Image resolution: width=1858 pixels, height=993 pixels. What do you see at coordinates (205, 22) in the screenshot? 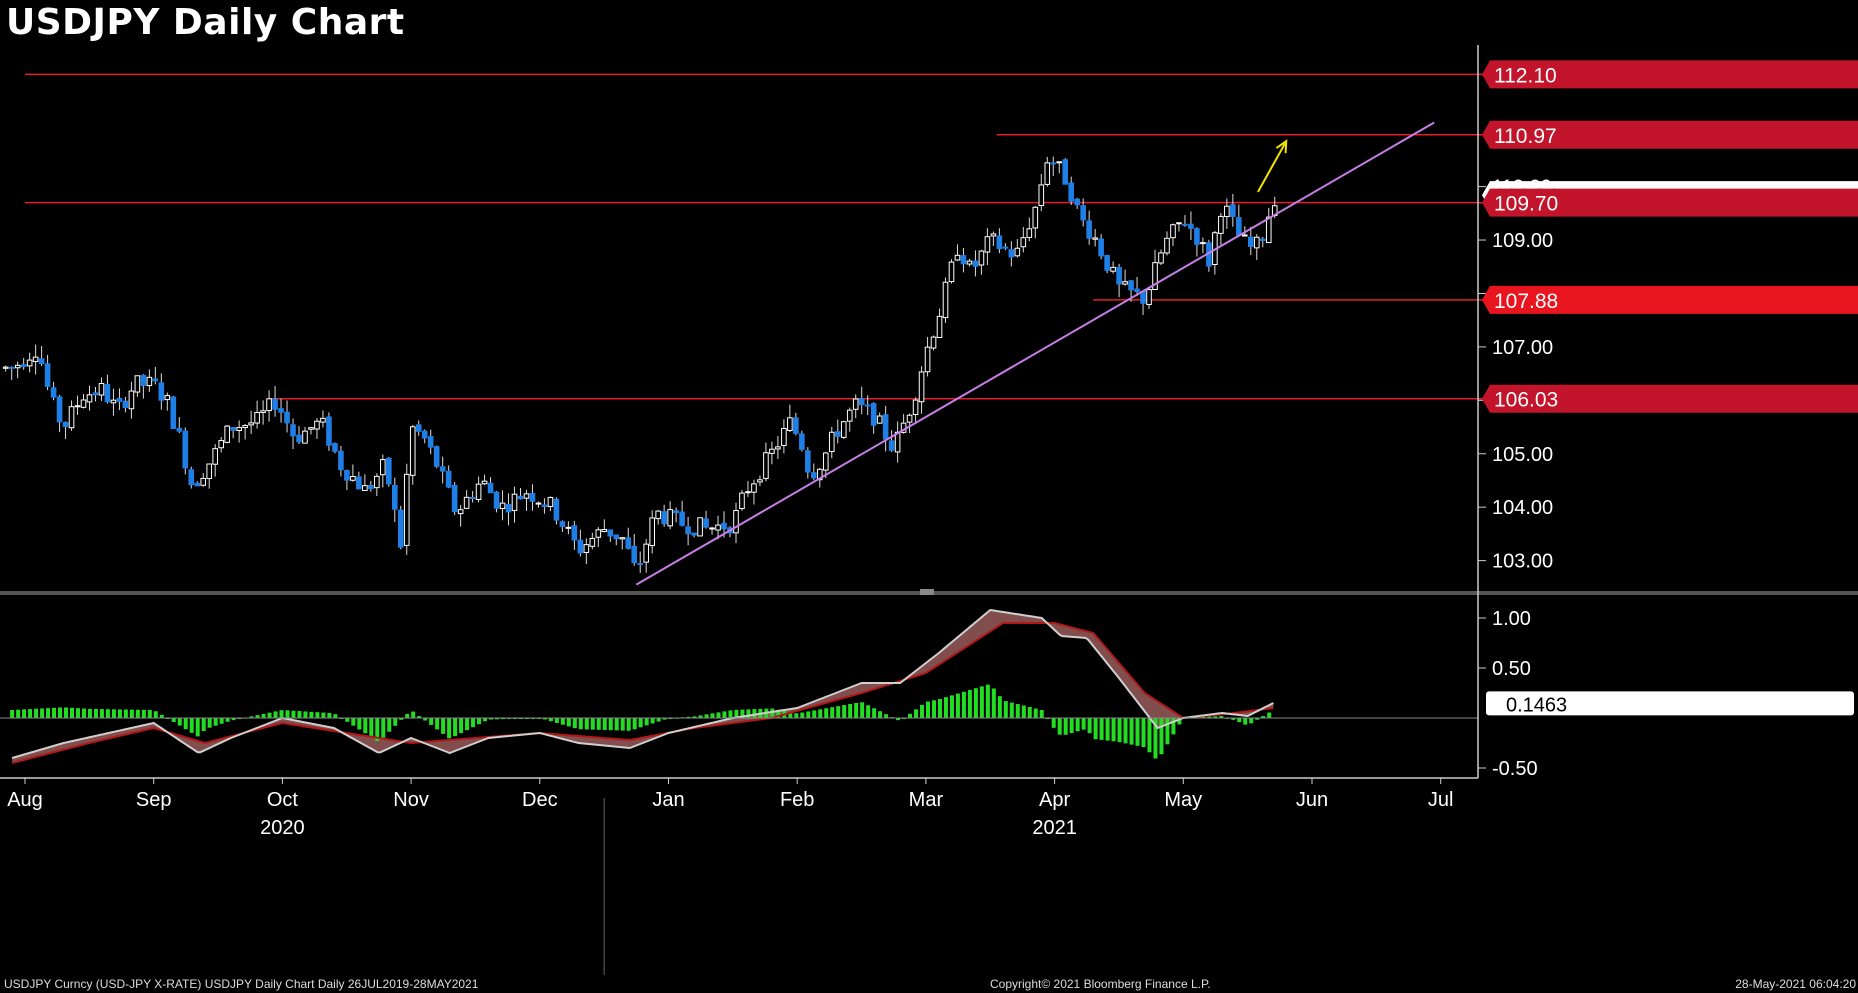
I see `chart-title: USDJPY Daily Chart` at bounding box center [205, 22].